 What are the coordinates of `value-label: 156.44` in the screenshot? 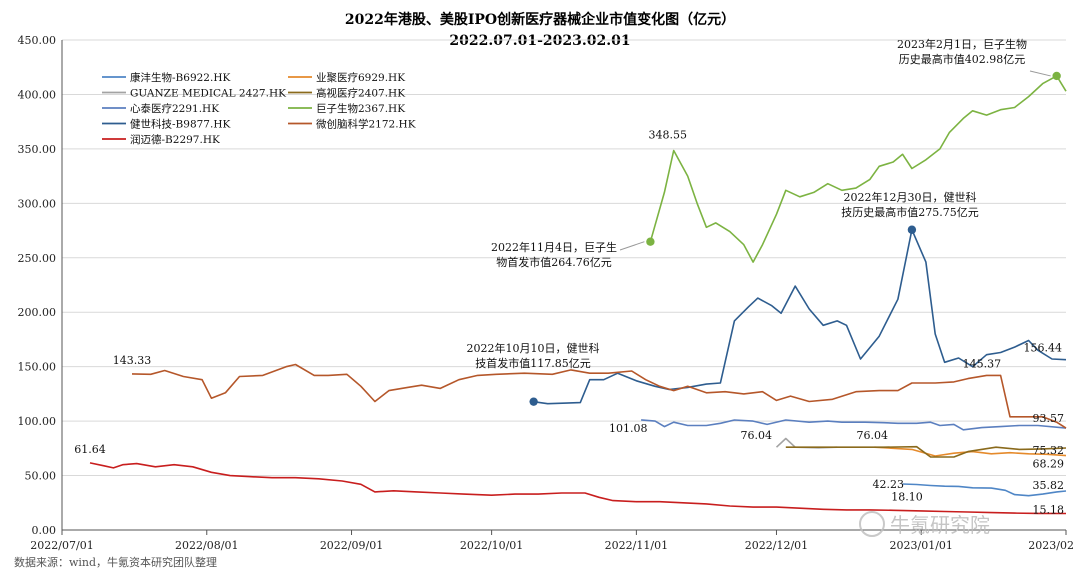 It's located at (1043, 348).